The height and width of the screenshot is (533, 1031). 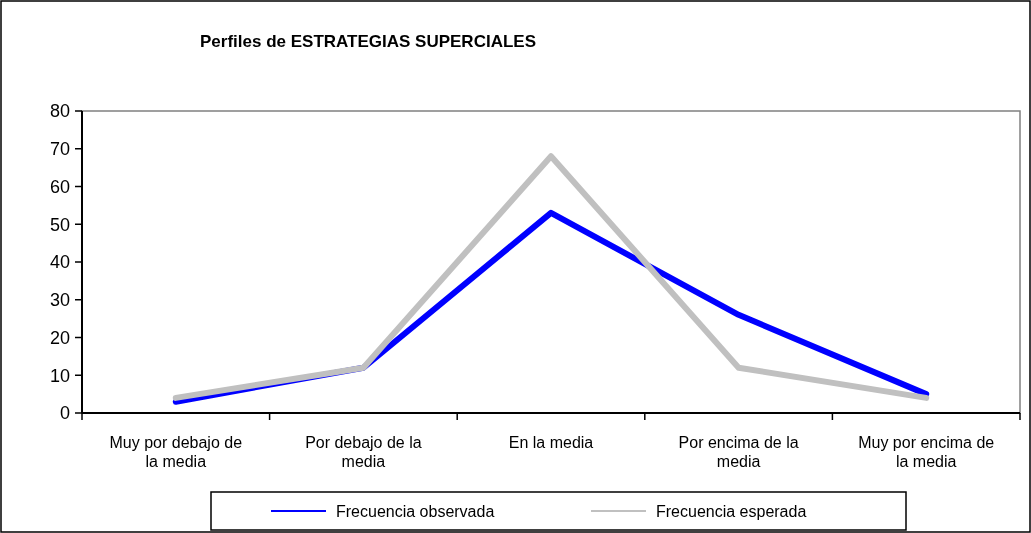 I want to click on x-tick-label: Muy por encima de la media, so click(x=926, y=452).